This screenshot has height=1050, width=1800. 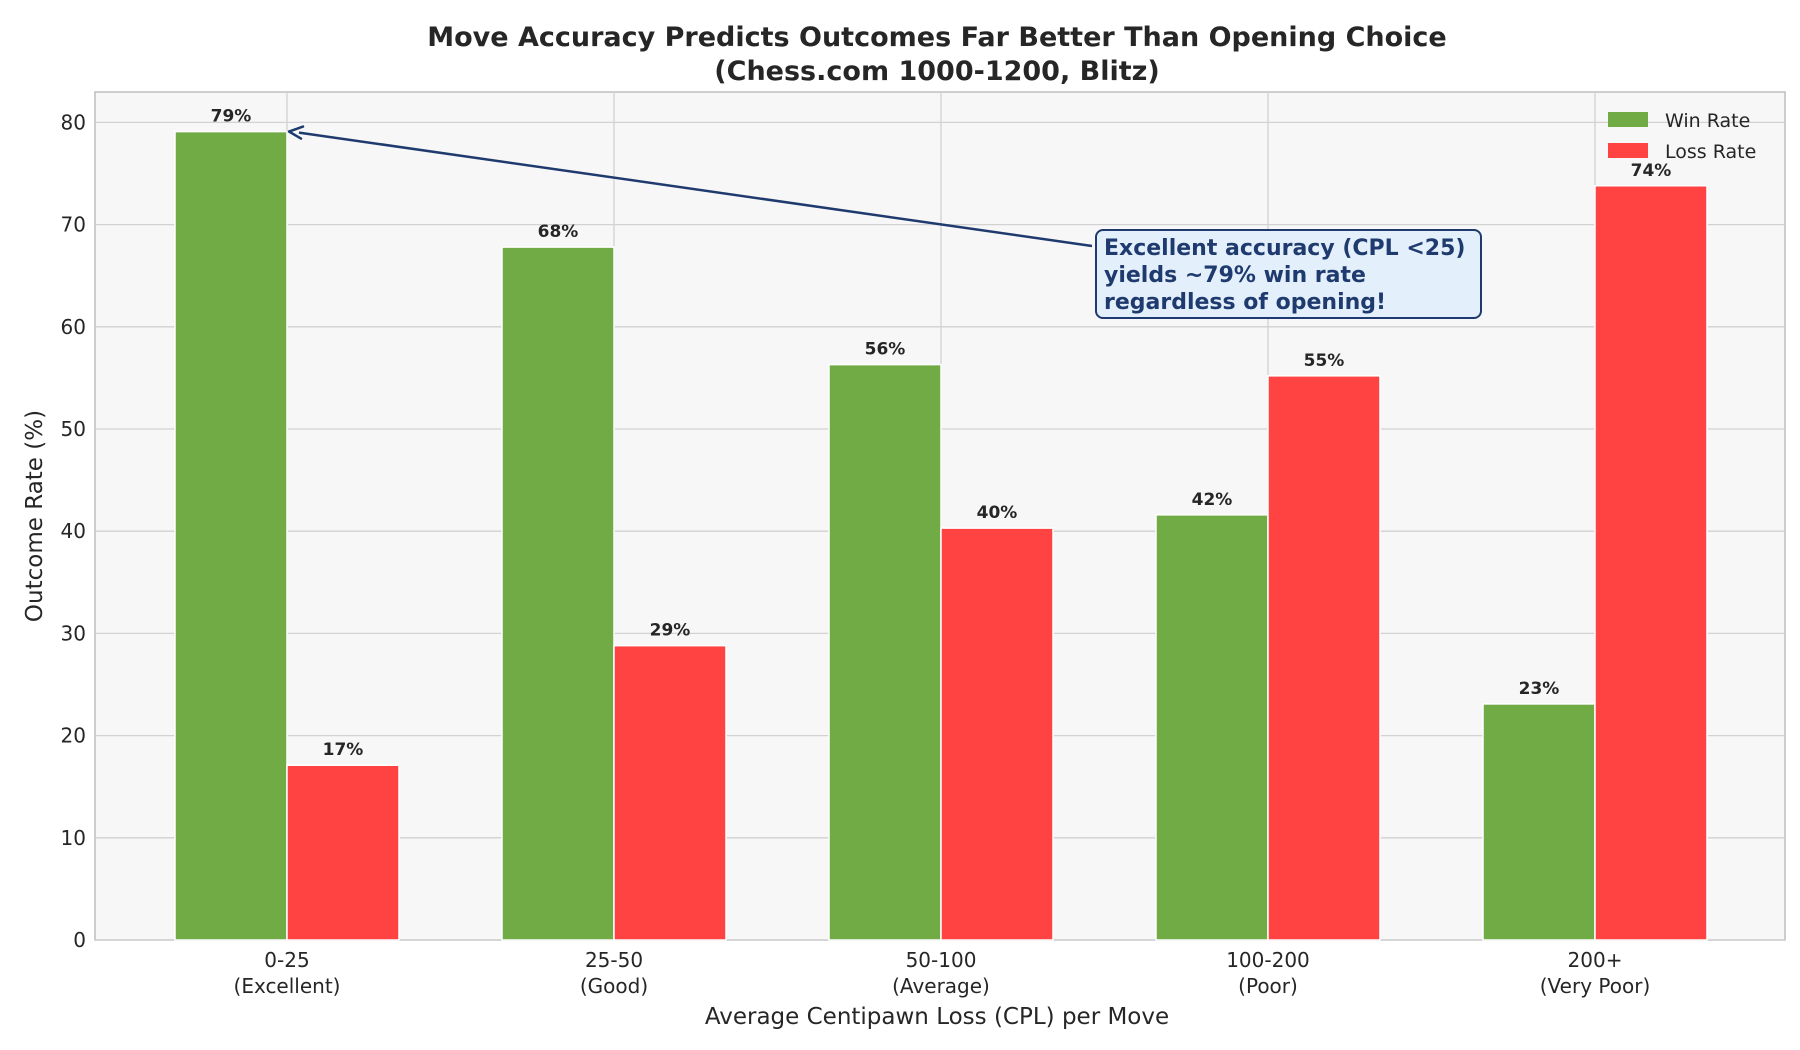 I want to click on win-rate-value-label: 79%, so click(x=231, y=117).